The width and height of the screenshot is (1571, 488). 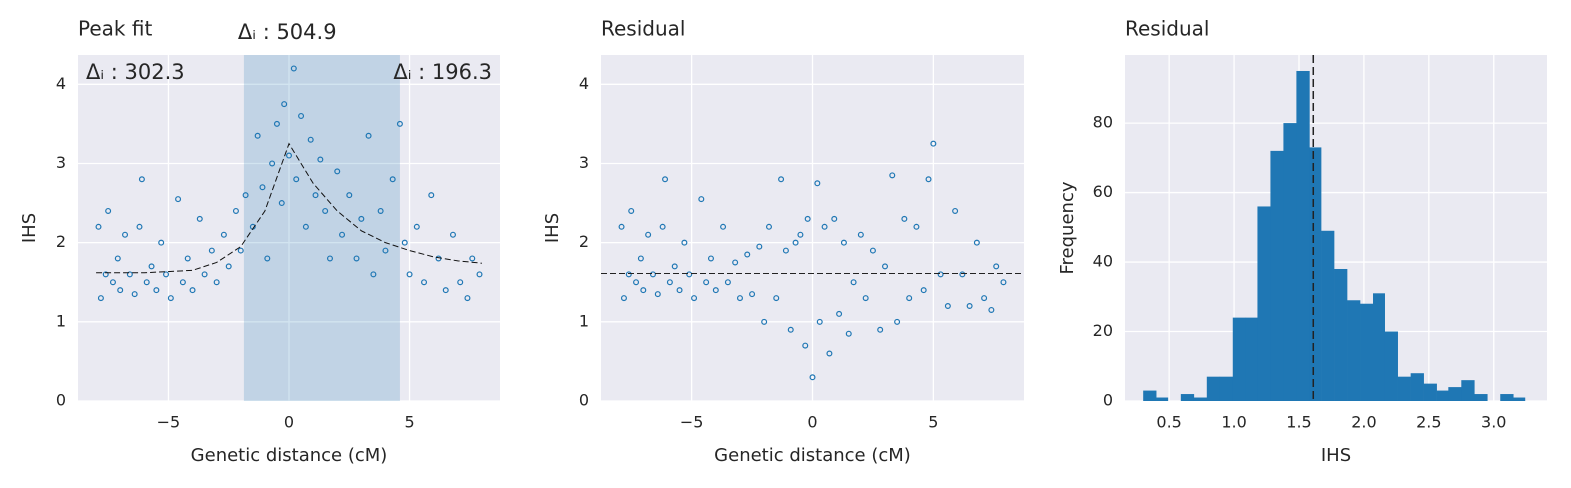 I want to click on annotation: Δᵢ : 196.3, so click(x=442, y=72).